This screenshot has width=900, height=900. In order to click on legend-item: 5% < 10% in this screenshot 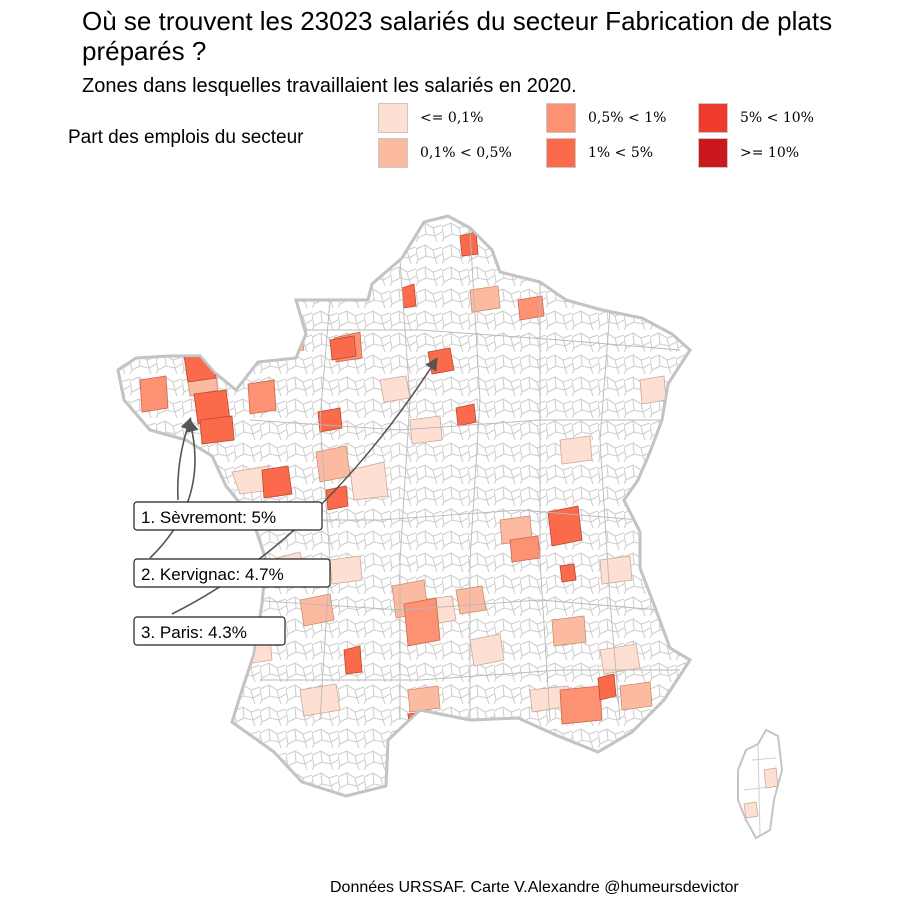, I will do `click(756, 118)`.